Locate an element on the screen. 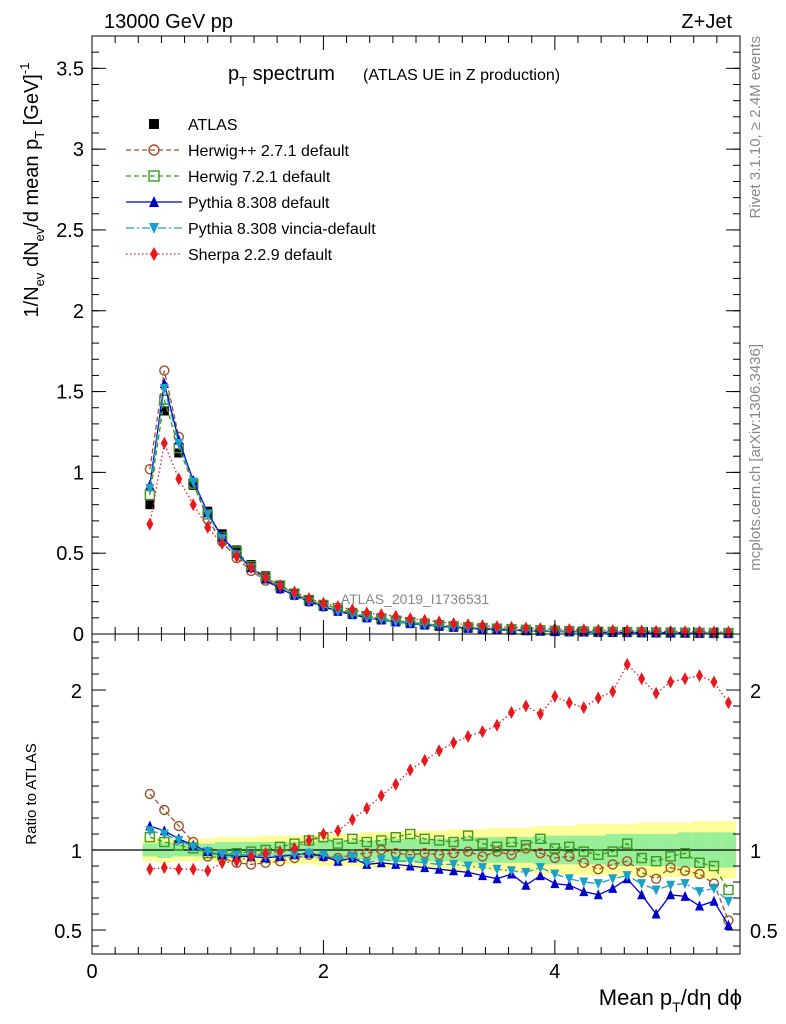 The height and width of the screenshot is (1024, 786). legend-entry-sherpa-2-2-9-default: Sherpa 2.2.9 default is located at coordinates (229, 255).